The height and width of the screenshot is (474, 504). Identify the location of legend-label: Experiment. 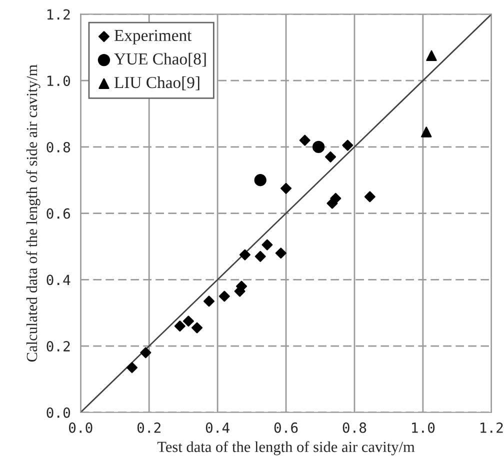
(153, 37).